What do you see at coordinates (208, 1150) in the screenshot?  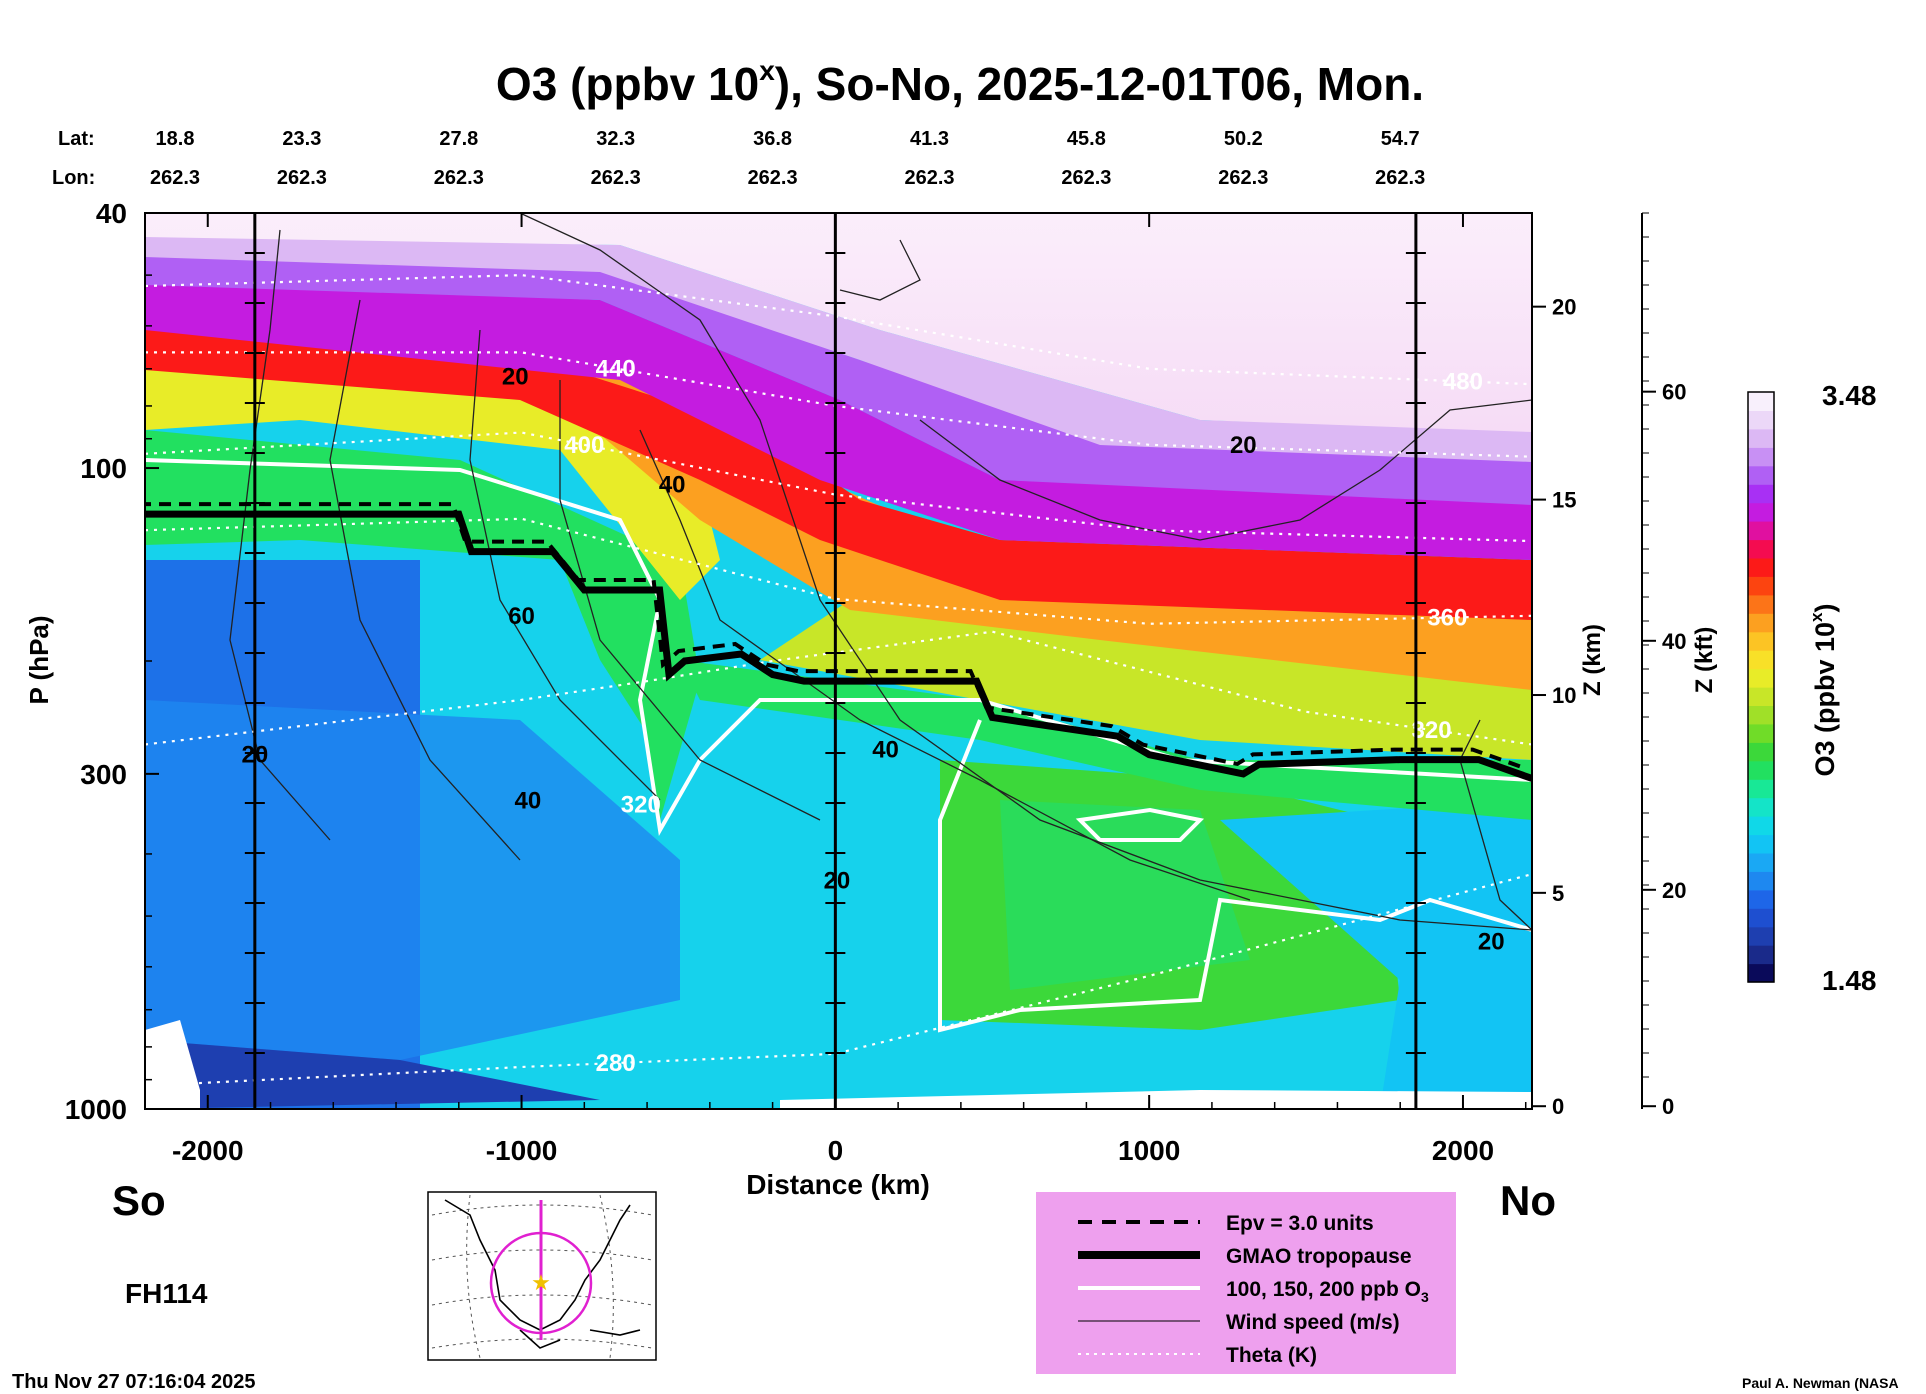 I see `x-tick-label: -2000` at bounding box center [208, 1150].